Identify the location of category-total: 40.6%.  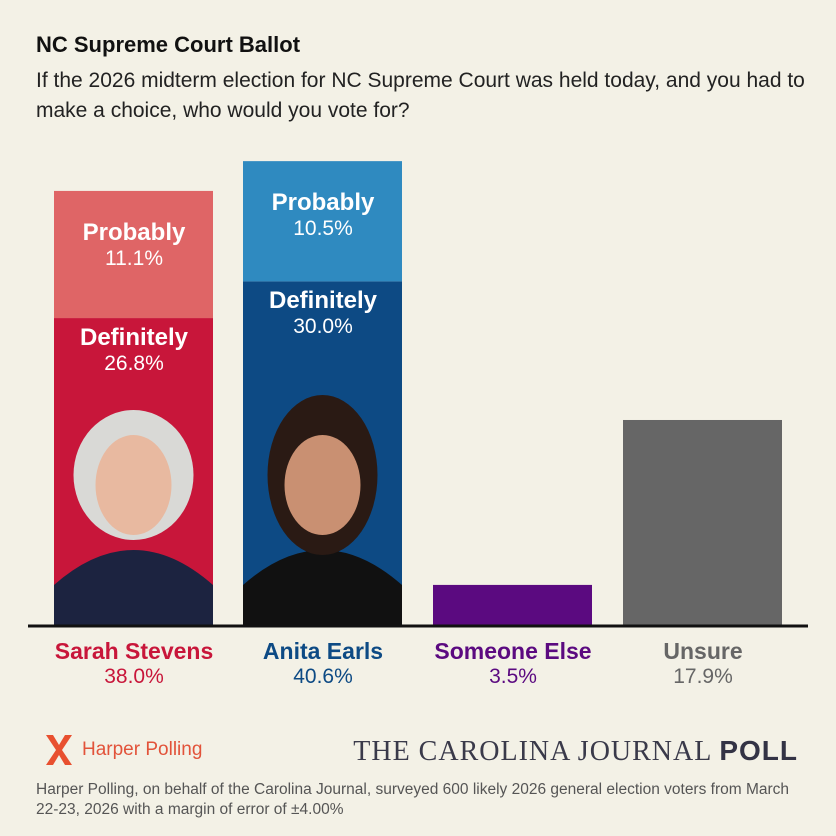
(323, 676).